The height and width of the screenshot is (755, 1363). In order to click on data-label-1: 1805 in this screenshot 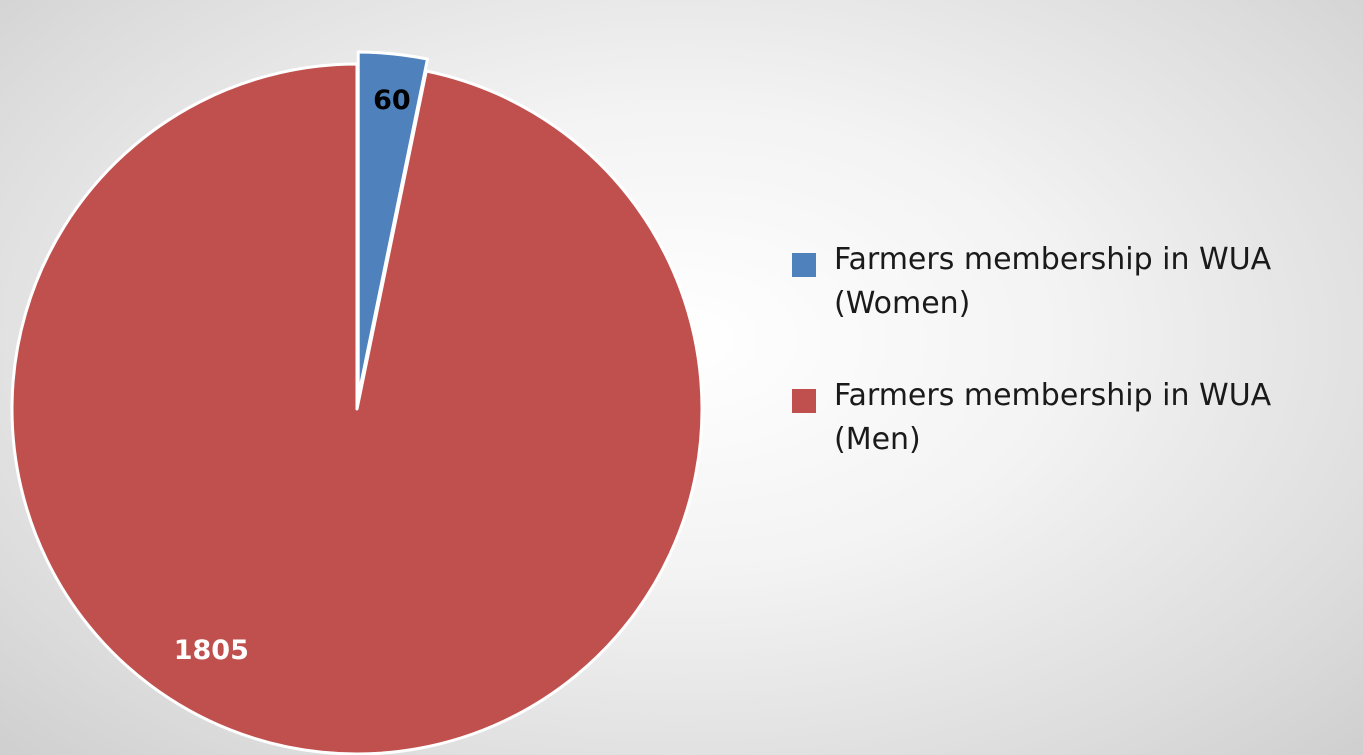, I will do `click(211, 650)`.